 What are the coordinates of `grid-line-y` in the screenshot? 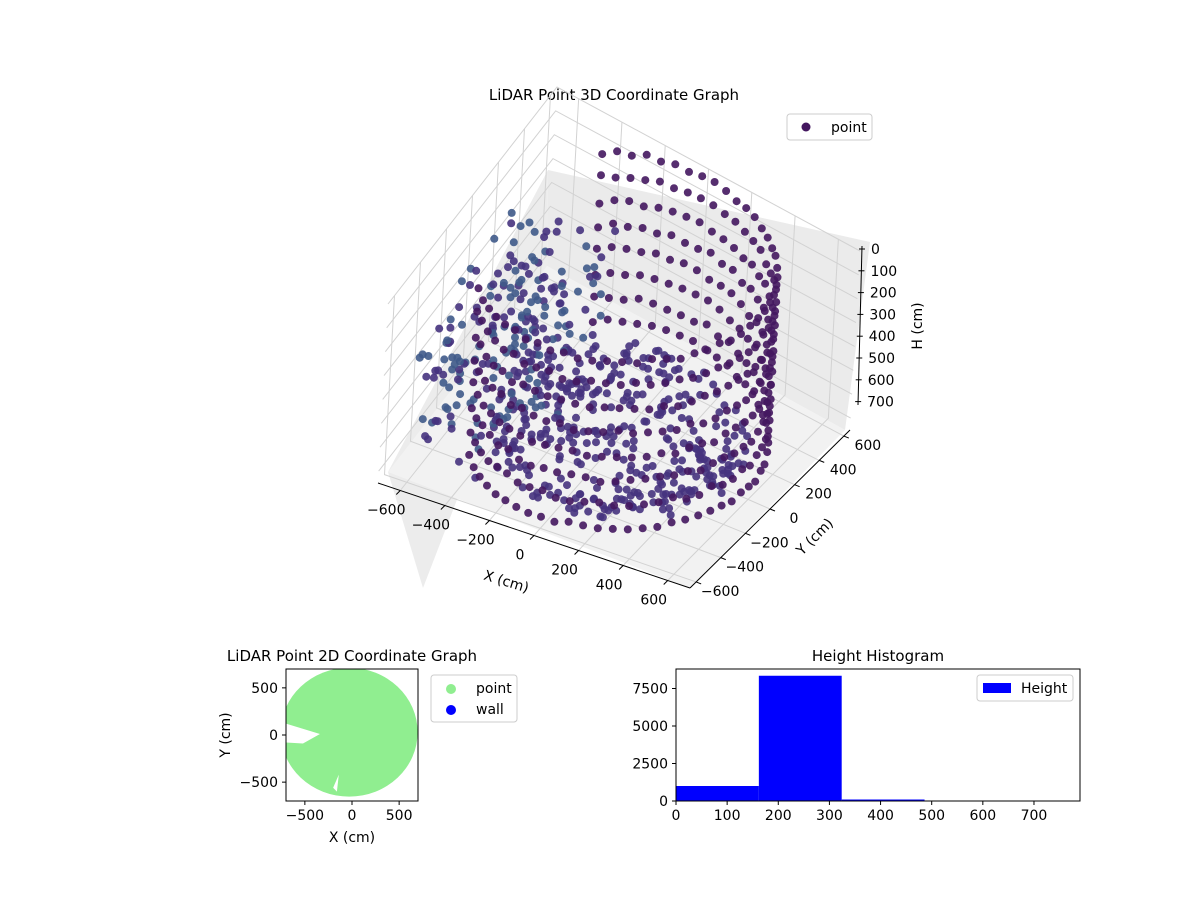 It's located at (540, 439).